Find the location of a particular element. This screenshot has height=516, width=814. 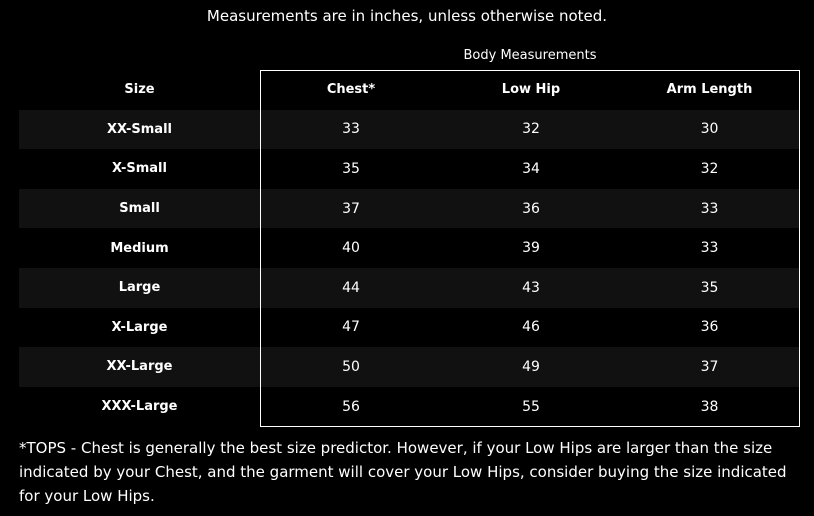

column-header-chest: Chest* is located at coordinates (351, 90).